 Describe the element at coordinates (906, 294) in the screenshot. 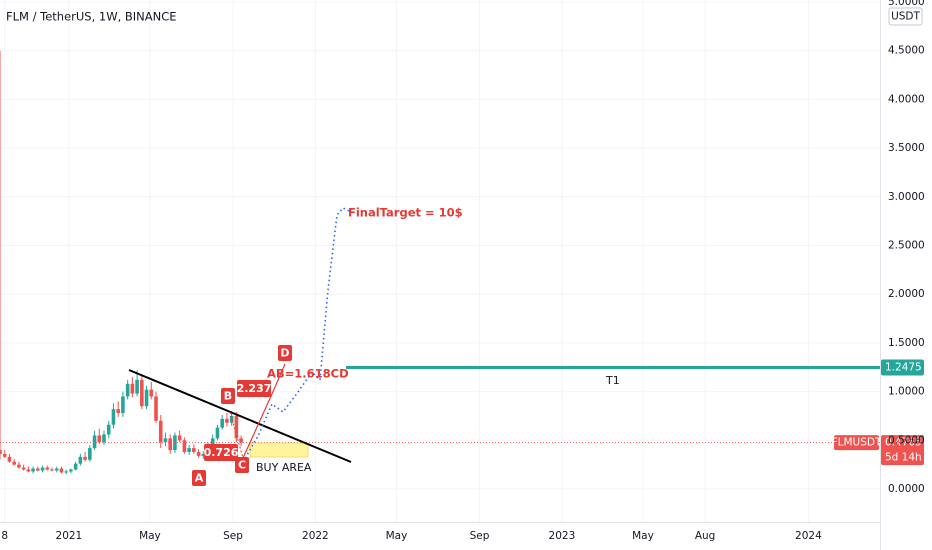

I see `y-tick-label: 2.0000` at that location.